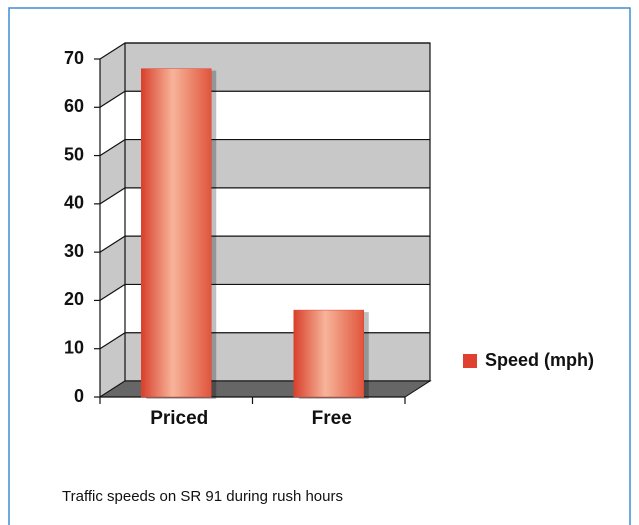 The height and width of the screenshot is (525, 639). What do you see at coordinates (79, 396) in the screenshot?
I see `y-tick-label: 0` at bounding box center [79, 396].